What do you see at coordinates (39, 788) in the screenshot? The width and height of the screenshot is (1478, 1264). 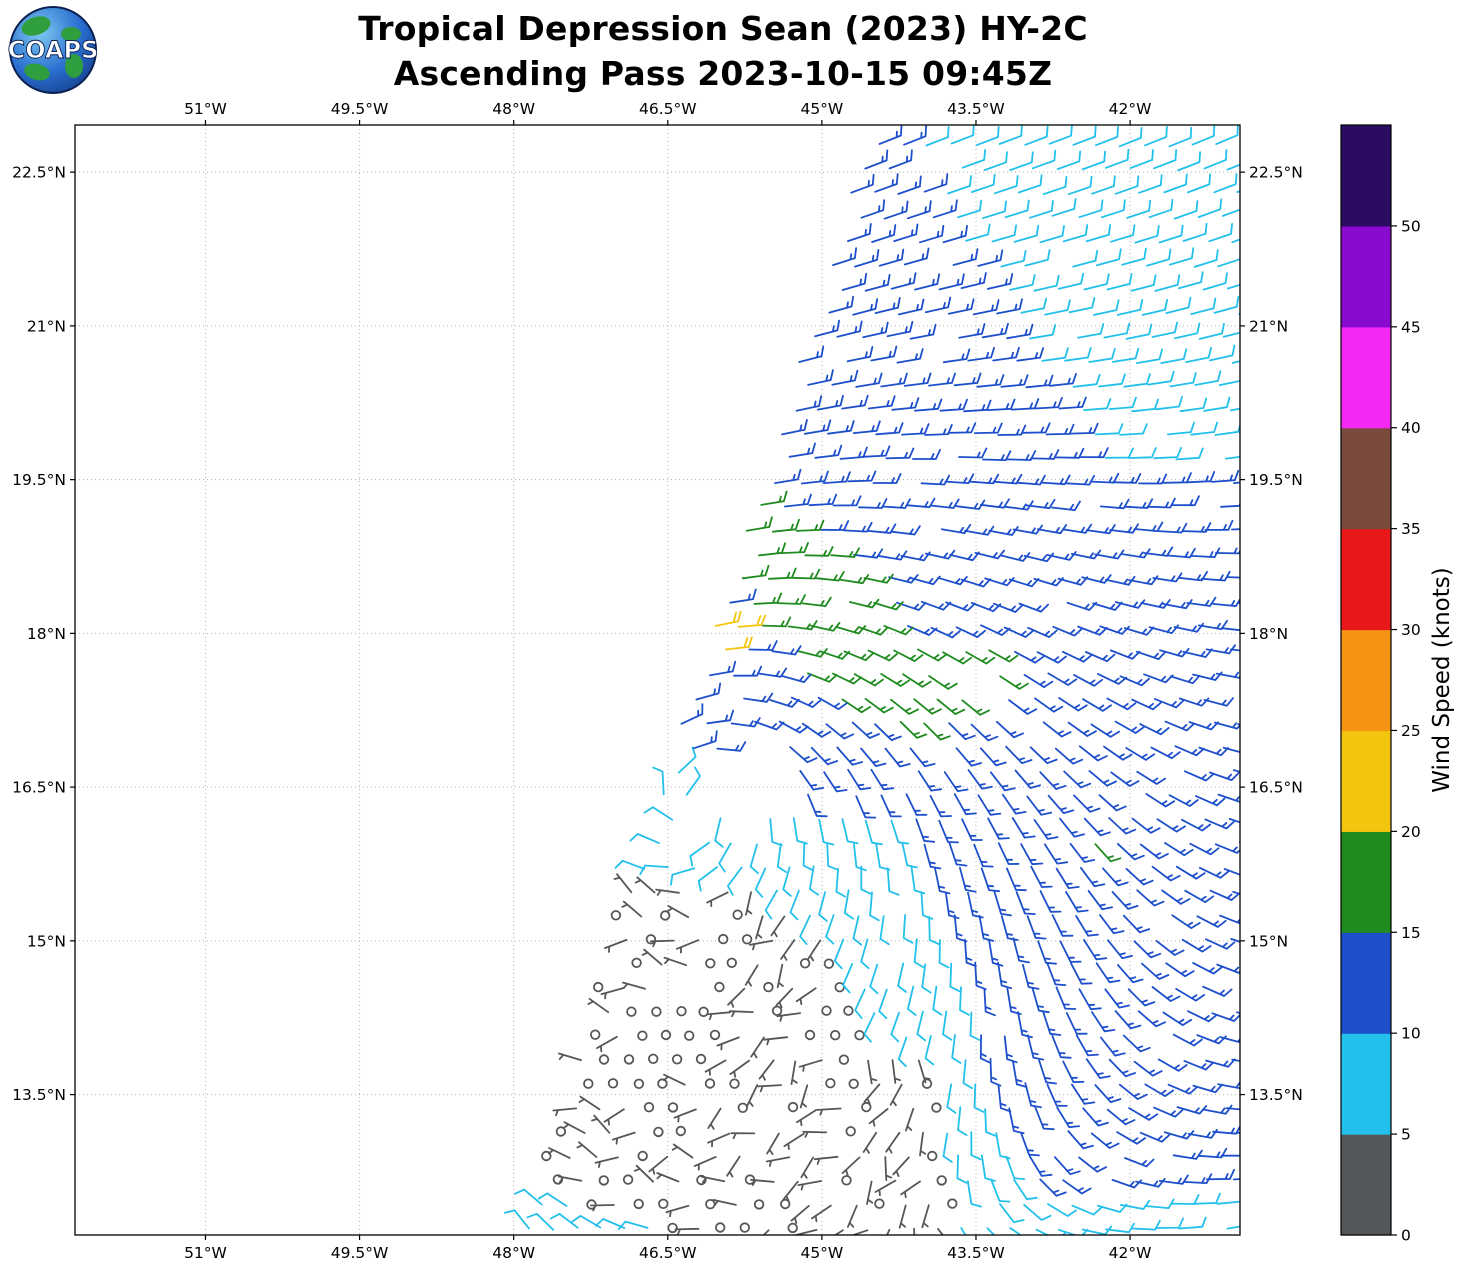 I see `lat-tick-label-left: 16.5°N` at bounding box center [39, 788].